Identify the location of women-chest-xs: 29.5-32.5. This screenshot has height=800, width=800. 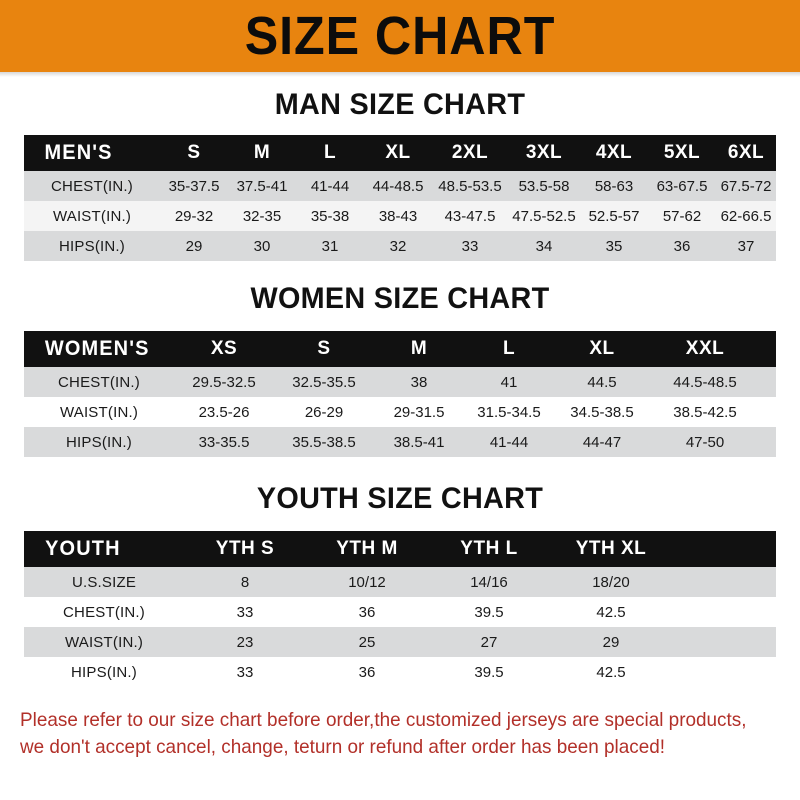
(224, 382).